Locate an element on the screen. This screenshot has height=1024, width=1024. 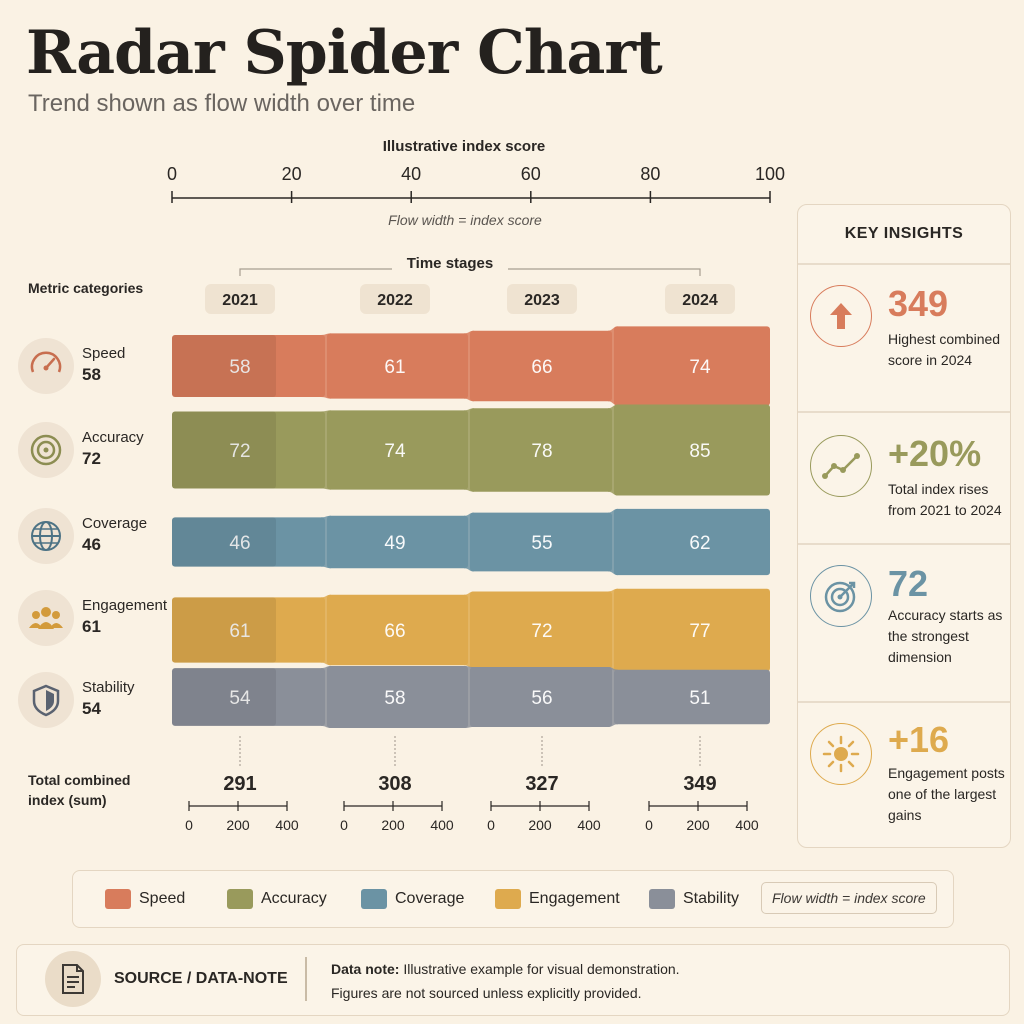
legend-note: Flow width = index score is located at coordinates (849, 898).